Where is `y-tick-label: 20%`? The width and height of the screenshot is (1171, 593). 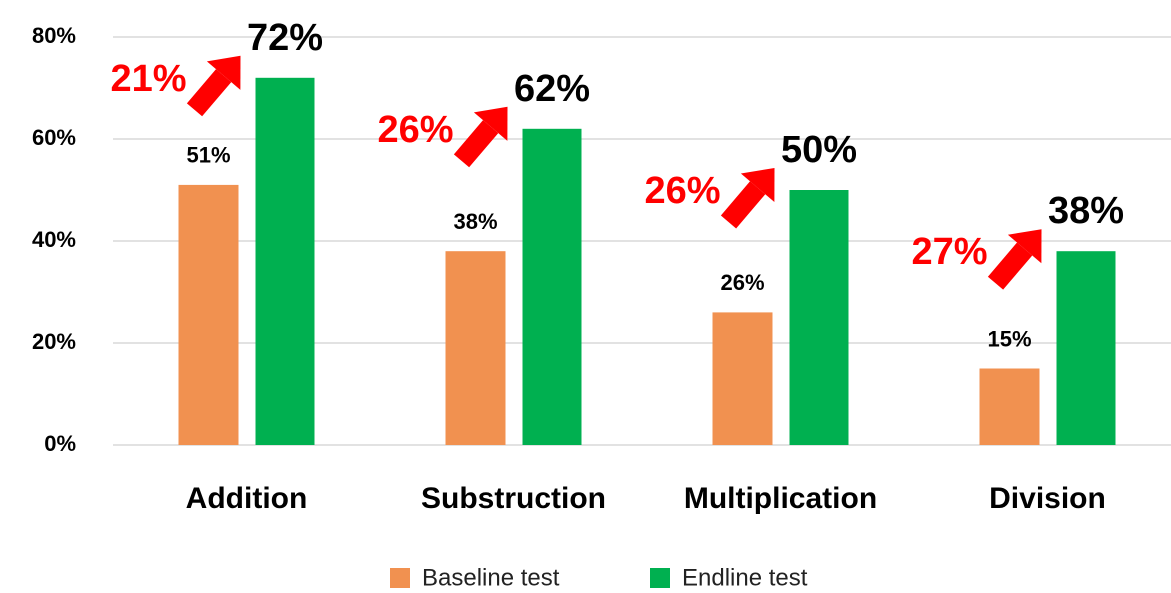 y-tick-label: 20% is located at coordinates (54, 341).